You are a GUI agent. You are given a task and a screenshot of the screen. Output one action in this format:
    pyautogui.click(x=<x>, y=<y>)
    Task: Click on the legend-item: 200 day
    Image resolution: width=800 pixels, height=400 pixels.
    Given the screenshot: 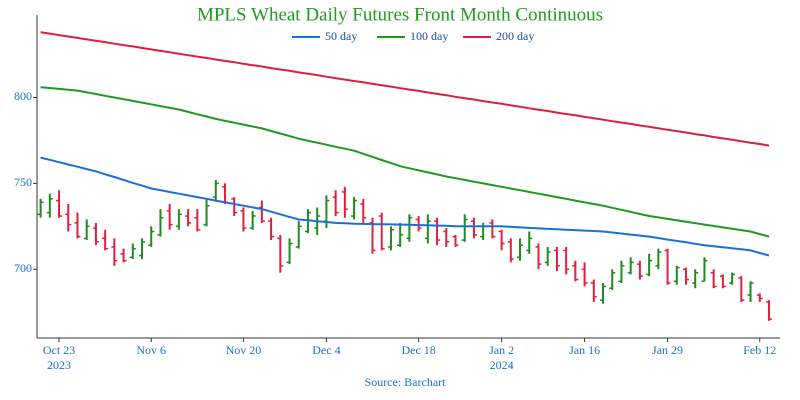 What is the action you would take?
    pyautogui.click(x=498, y=36)
    